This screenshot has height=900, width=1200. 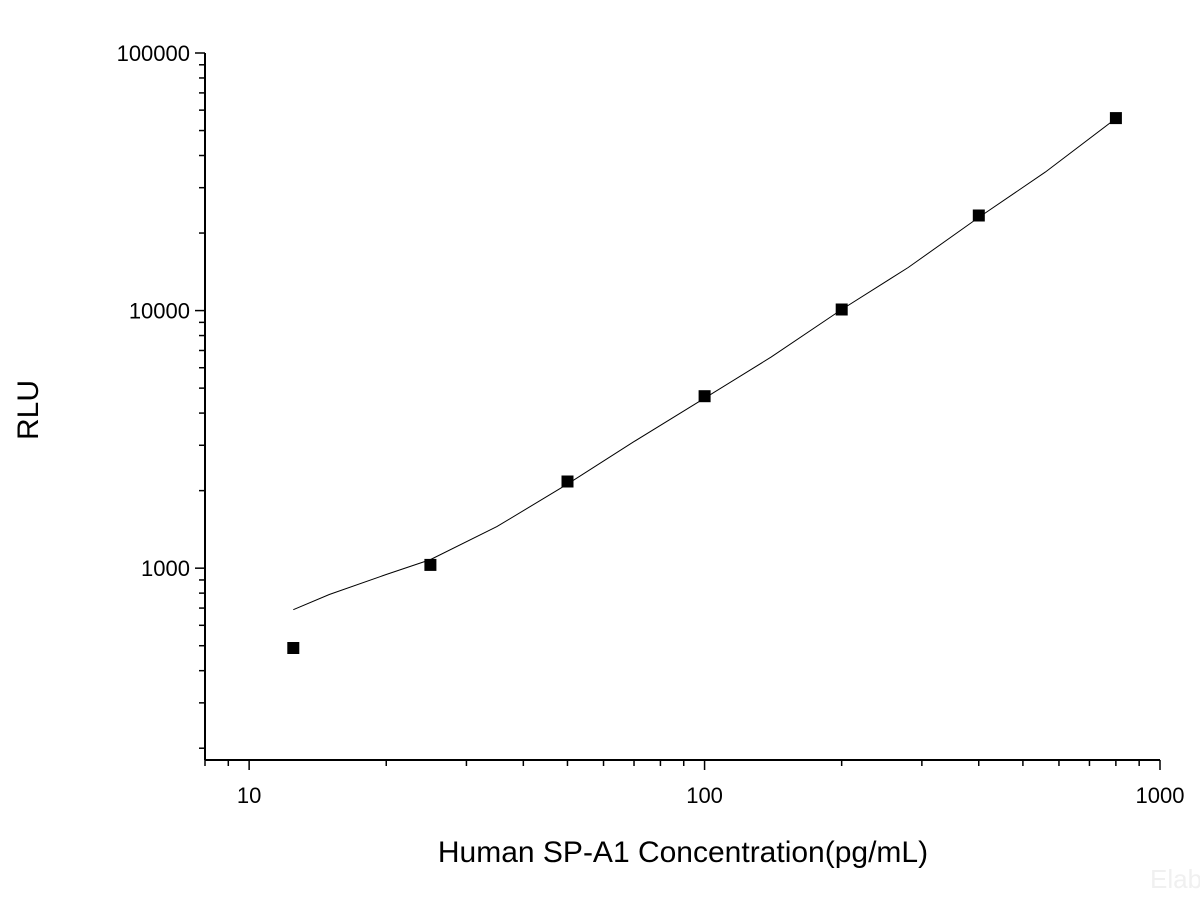 What do you see at coordinates (1160, 795) in the screenshot?
I see `x-tick-label: 1000` at bounding box center [1160, 795].